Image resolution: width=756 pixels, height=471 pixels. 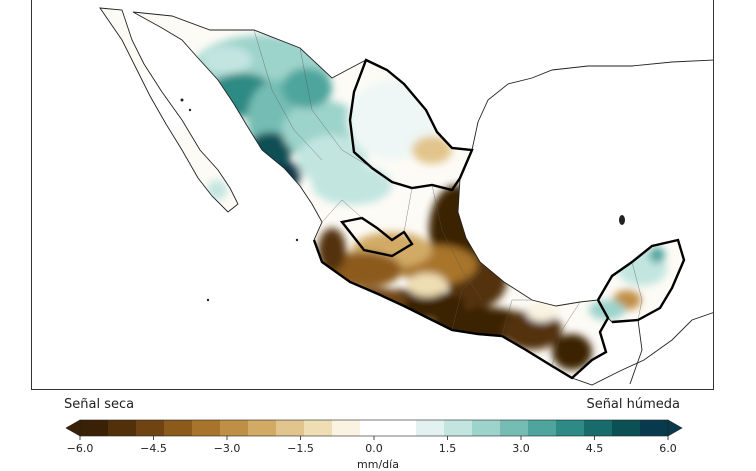 What do you see at coordinates (595, 448) in the screenshot?
I see `colorbar-tick-label: 4.5` at bounding box center [595, 448].